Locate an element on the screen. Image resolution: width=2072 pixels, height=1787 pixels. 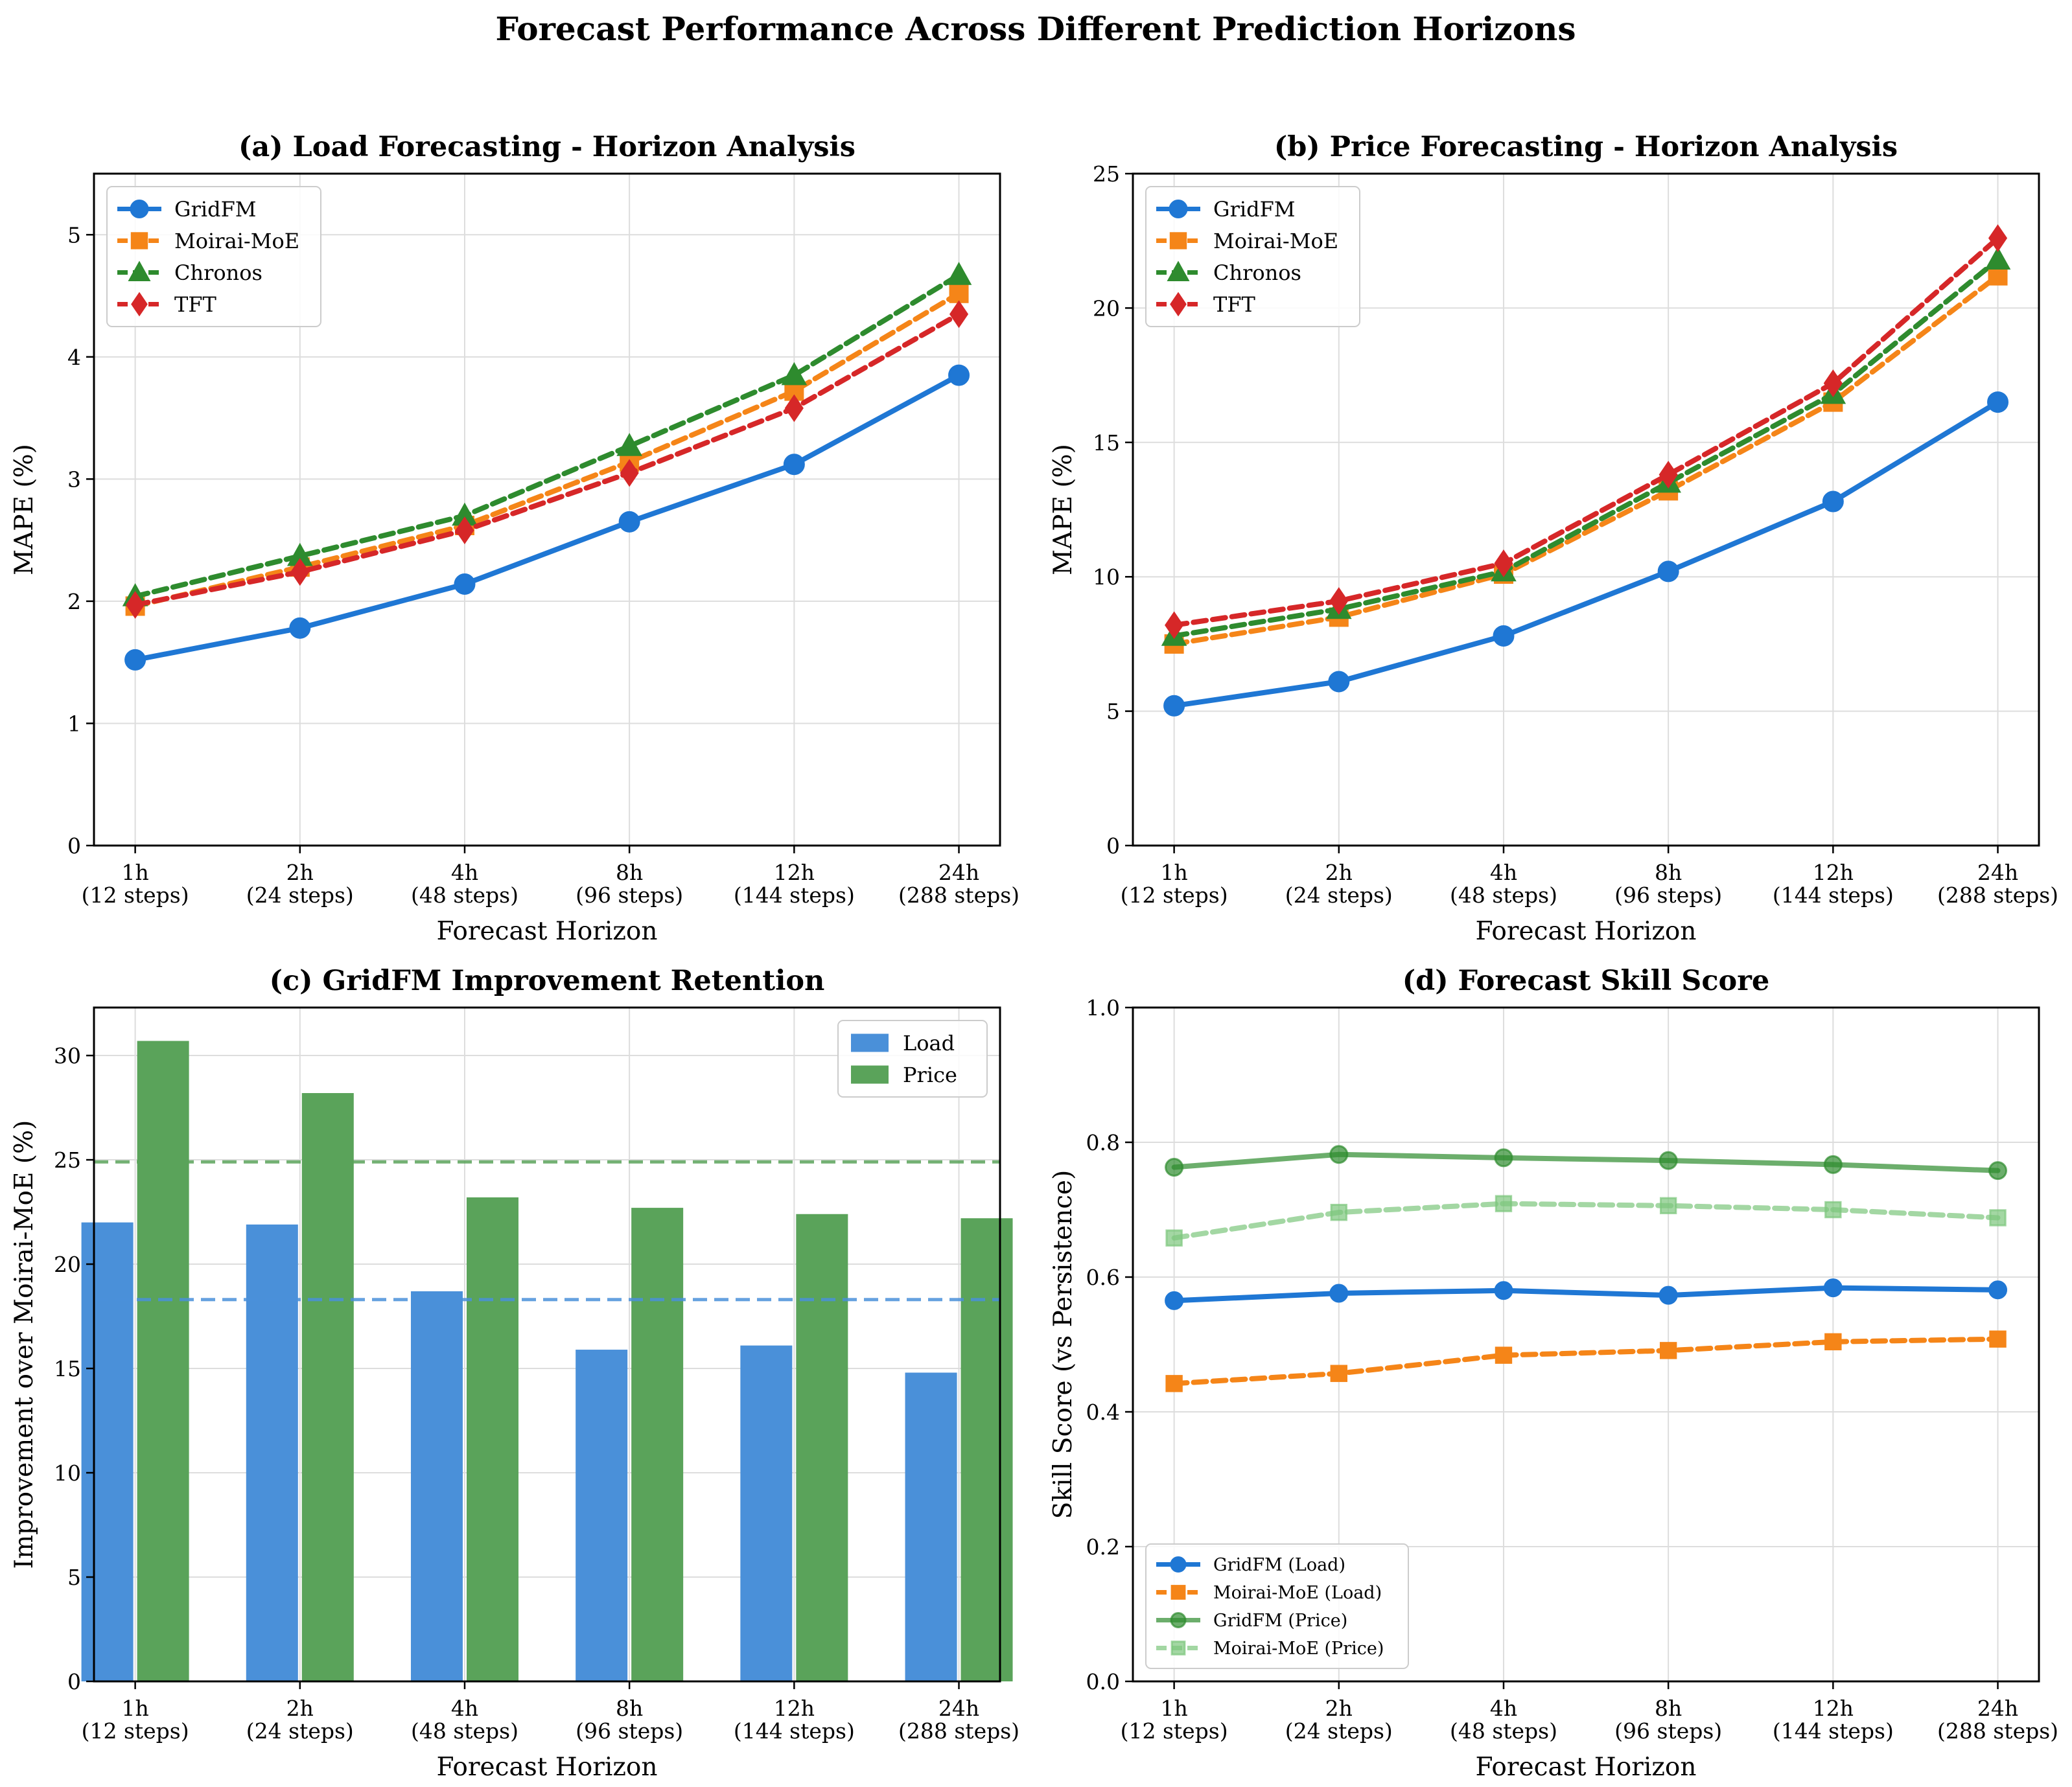
y-tick-label: 3 is located at coordinates (74, 479).